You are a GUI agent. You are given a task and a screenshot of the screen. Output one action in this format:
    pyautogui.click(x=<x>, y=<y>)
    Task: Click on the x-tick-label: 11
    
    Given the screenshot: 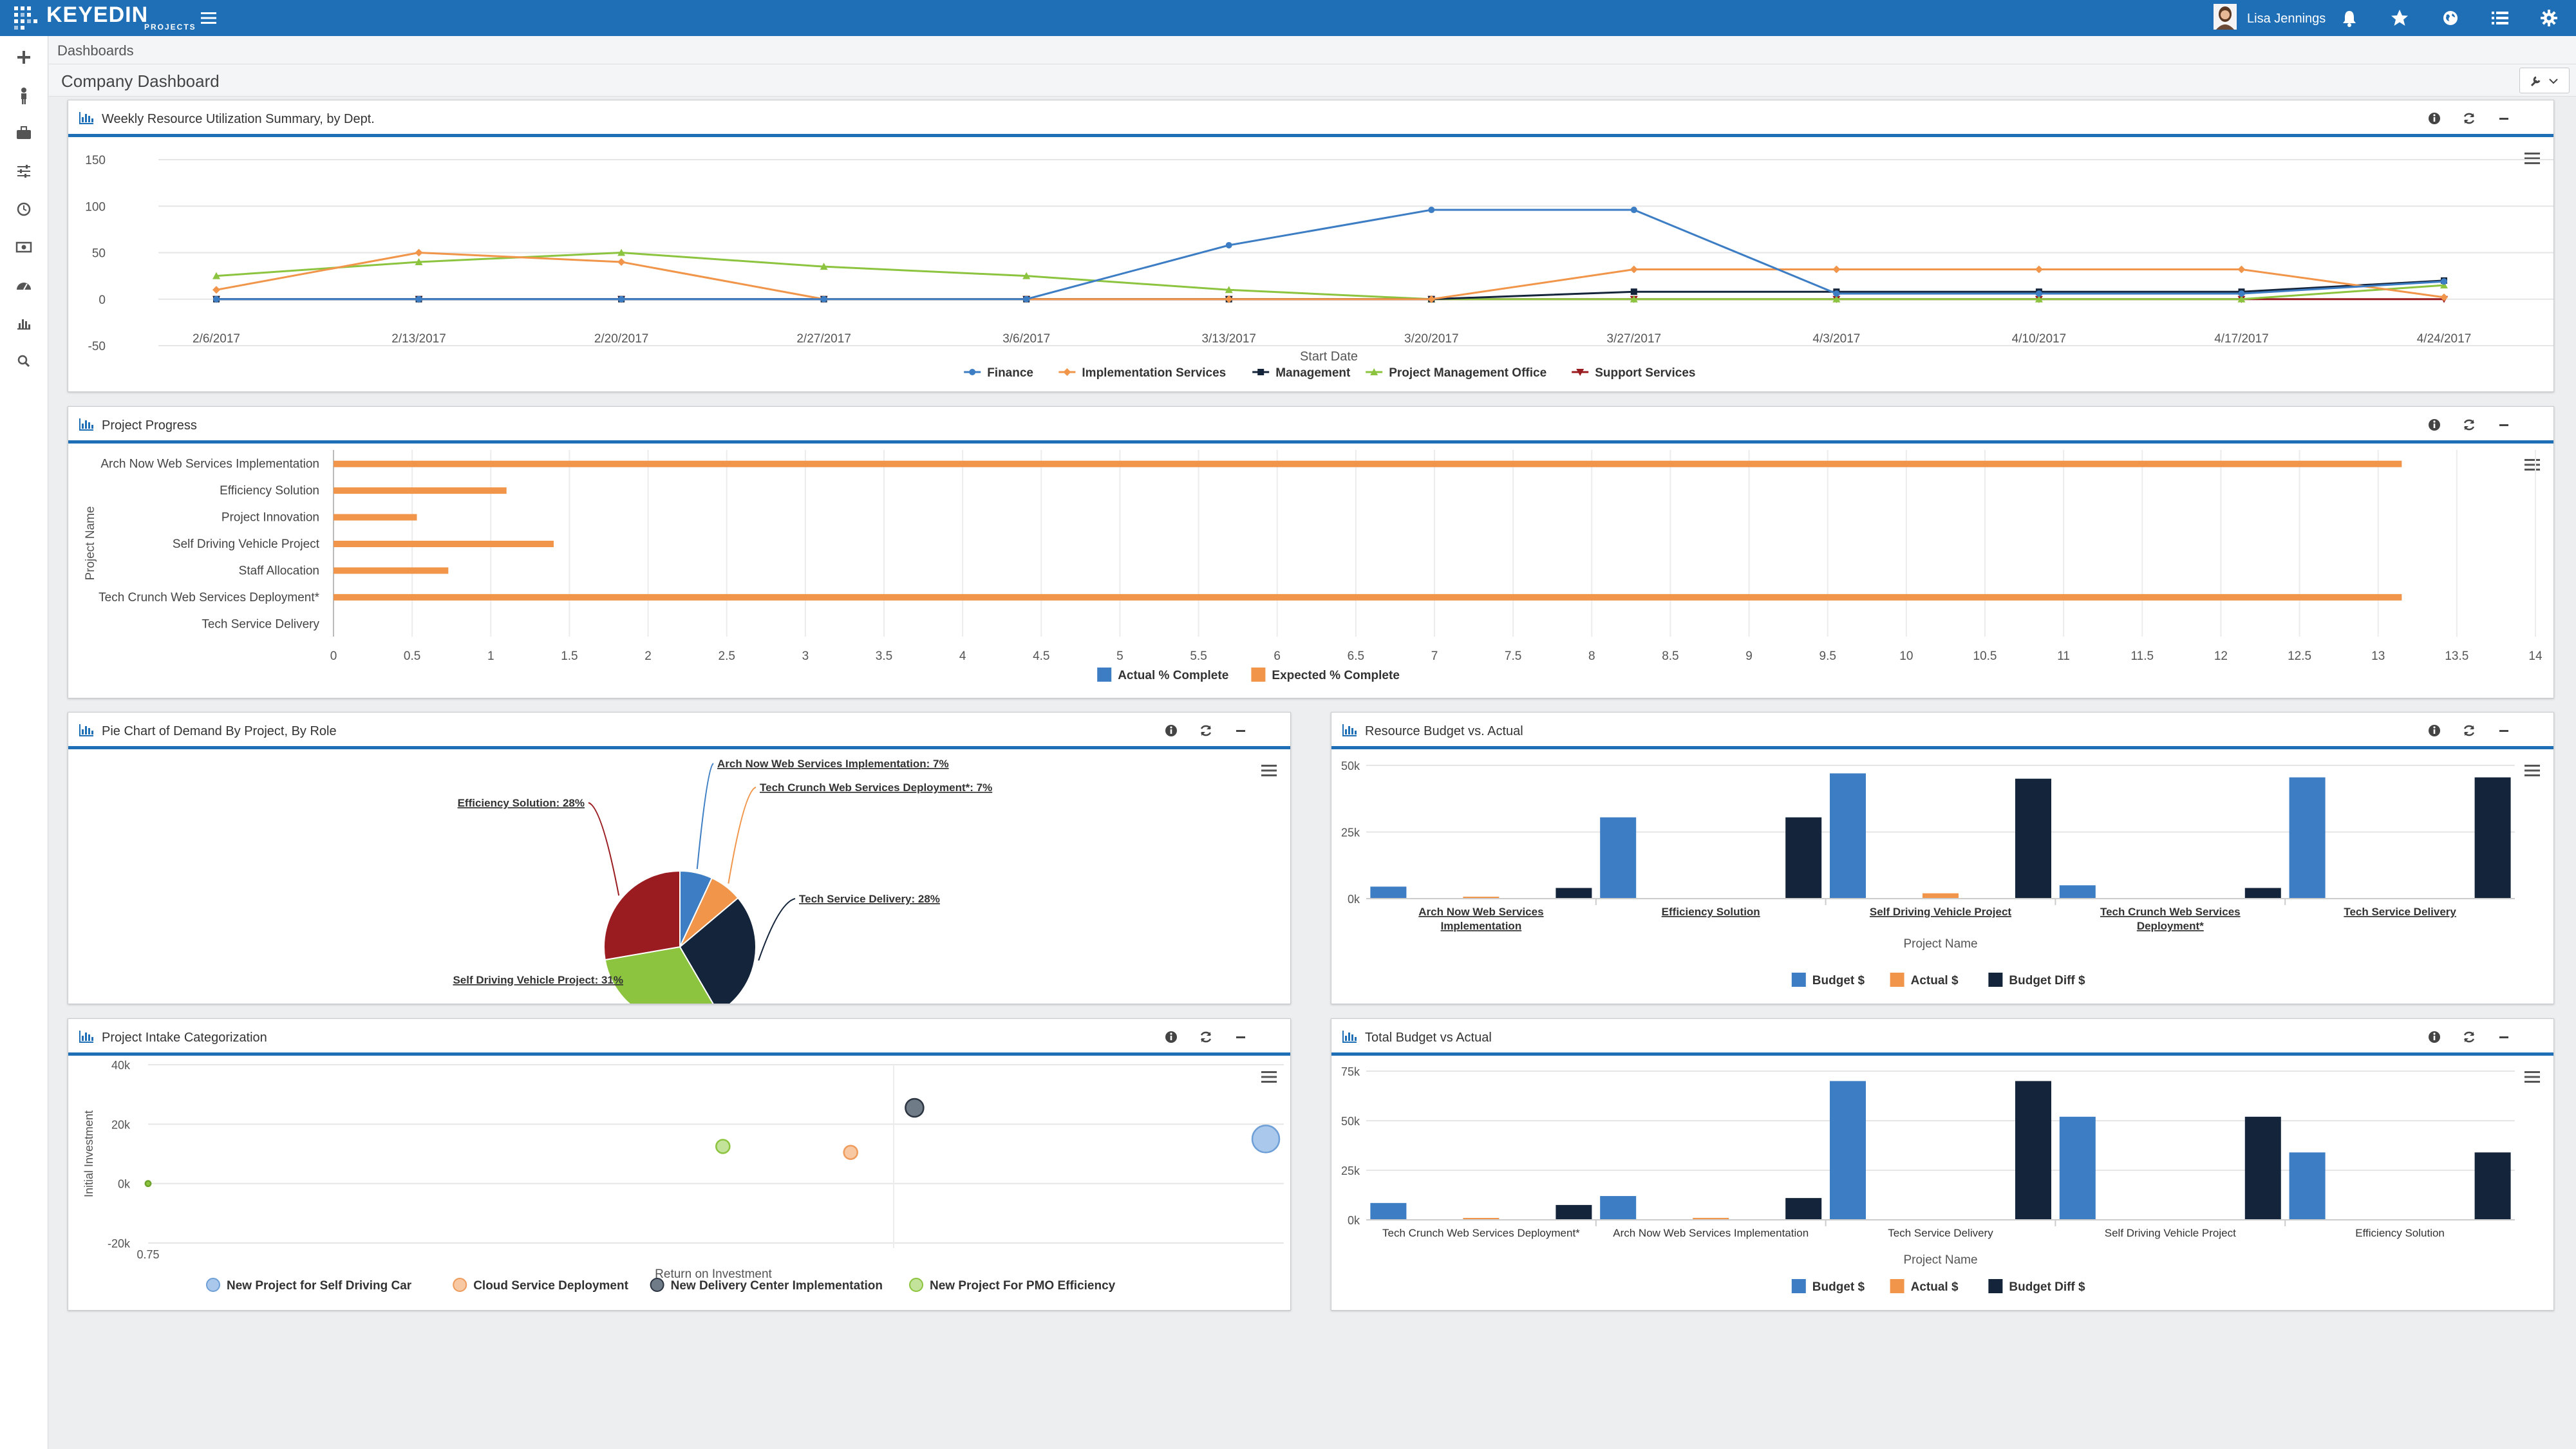 What is the action you would take?
    pyautogui.click(x=2063, y=656)
    